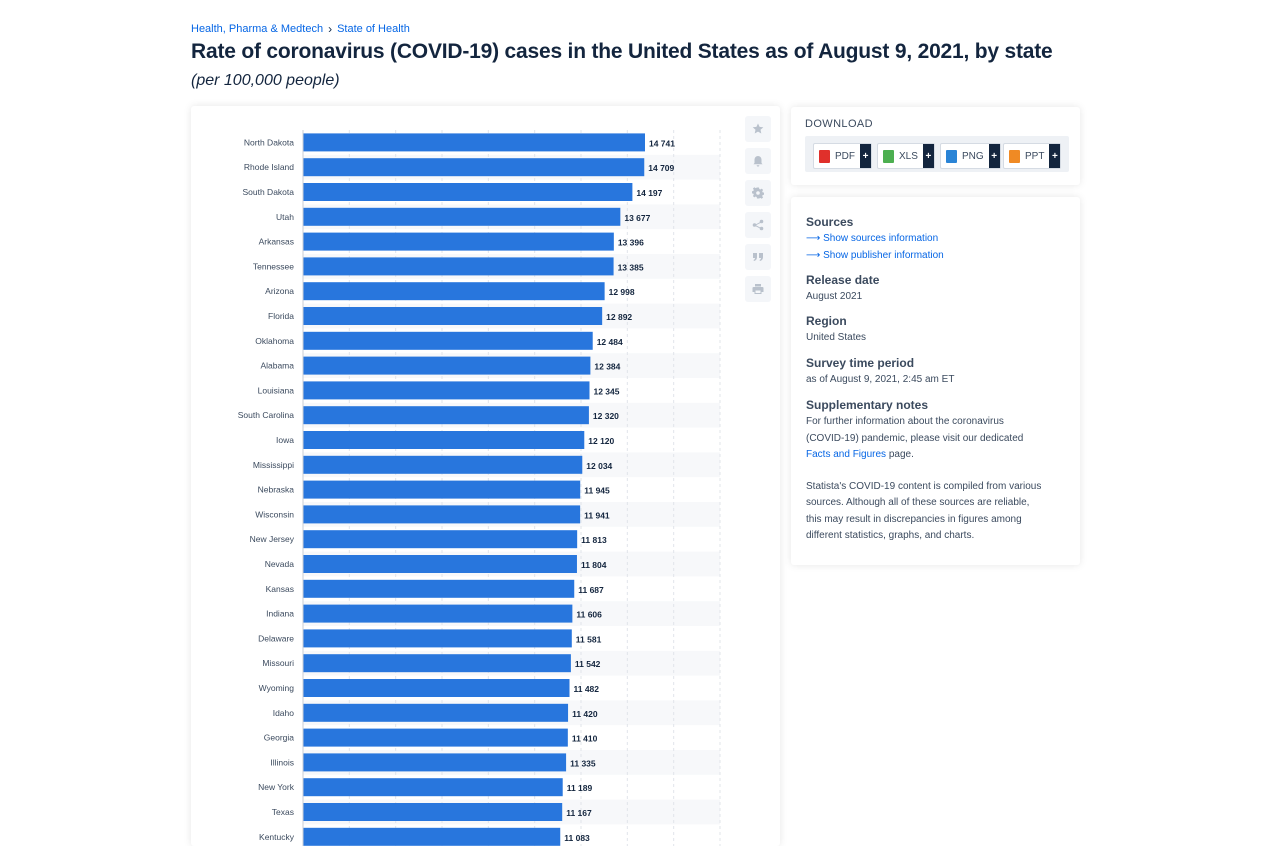 Image resolution: width=1271 pixels, height=846 pixels. What do you see at coordinates (599, 466) in the screenshot?
I see `value-label: 12 034` at bounding box center [599, 466].